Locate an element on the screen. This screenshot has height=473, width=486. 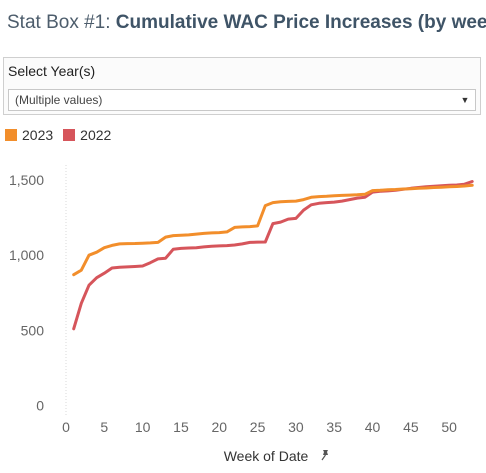
title-prefix: Stat Box #1: is located at coordinates (61, 22).